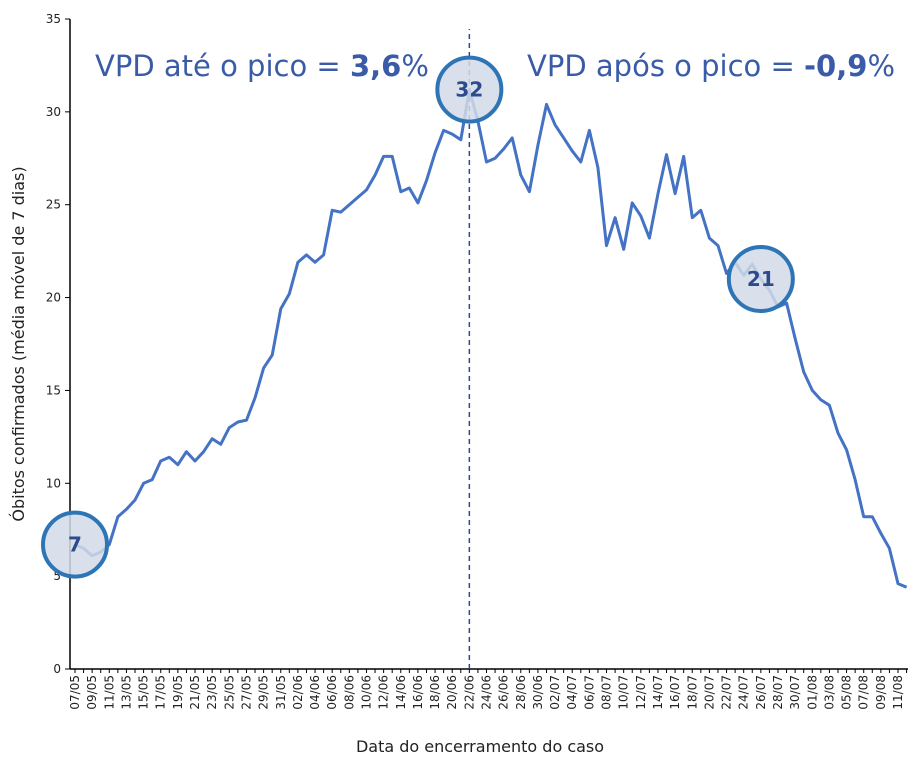 The width and height of the screenshot is (910, 762). What do you see at coordinates (264, 692) in the screenshot?
I see `x-tick-label: 29/05` at bounding box center [264, 692].